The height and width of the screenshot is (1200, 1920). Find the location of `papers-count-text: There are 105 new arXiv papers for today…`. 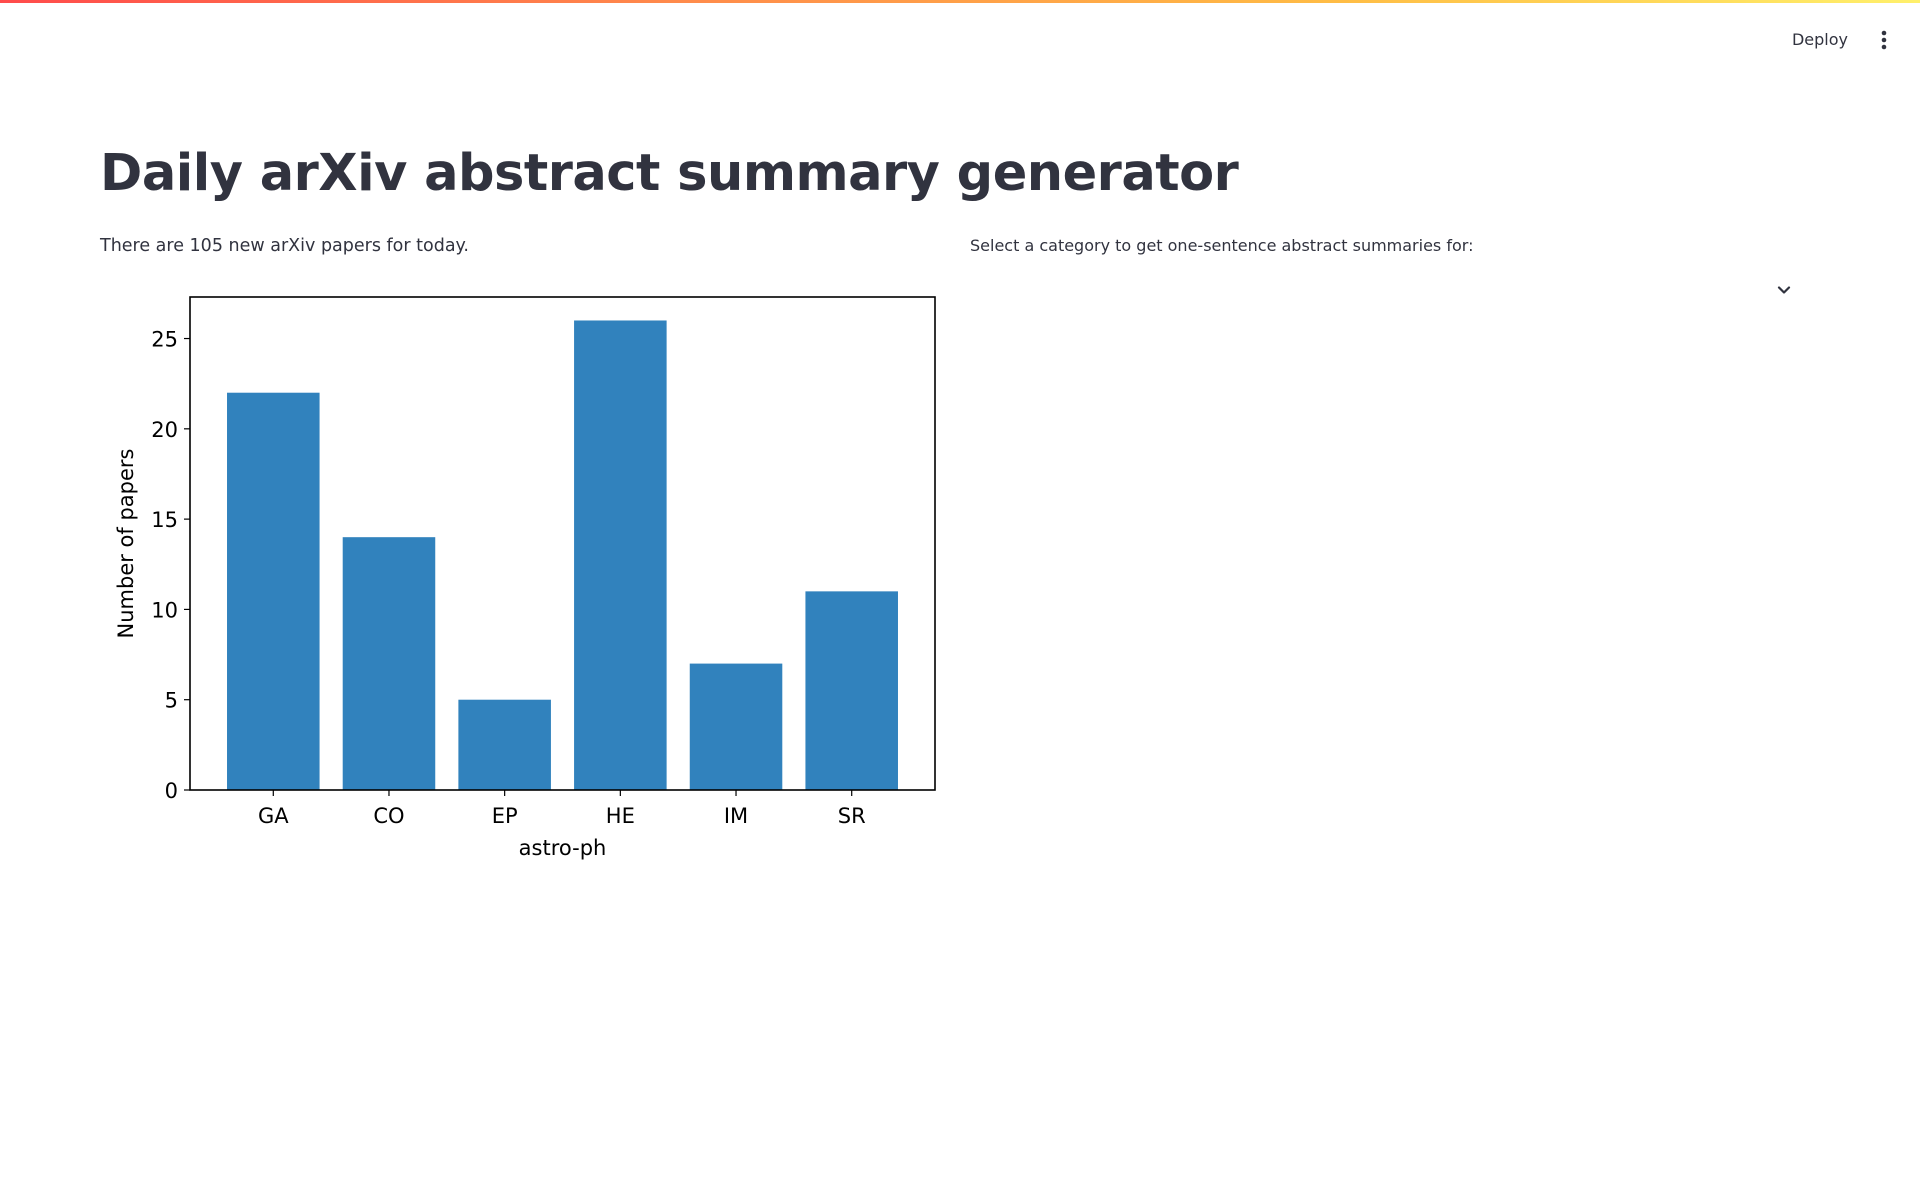

papers-count-text: There are 105 new arXiv papers for today… is located at coordinates (284, 246).